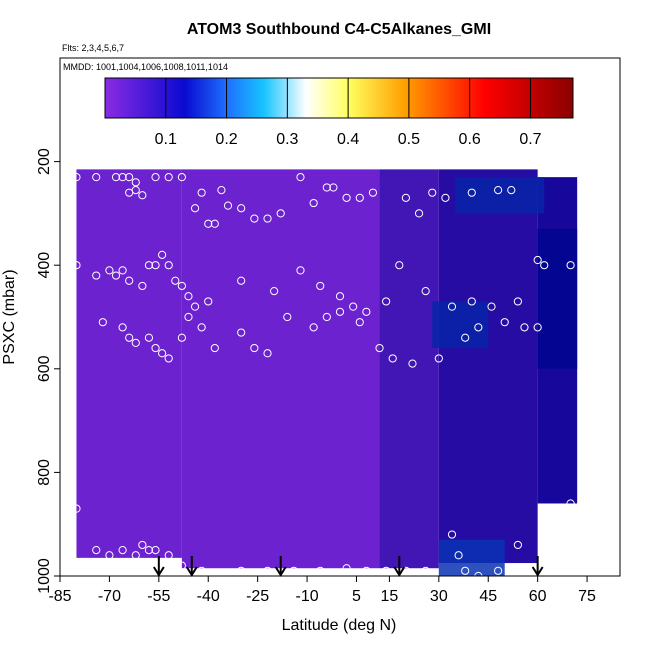 The height and width of the screenshot is (650, 650). Describe the element at coordinates (399, 566) in the screenshot. I see `flight-arrow` at that location.